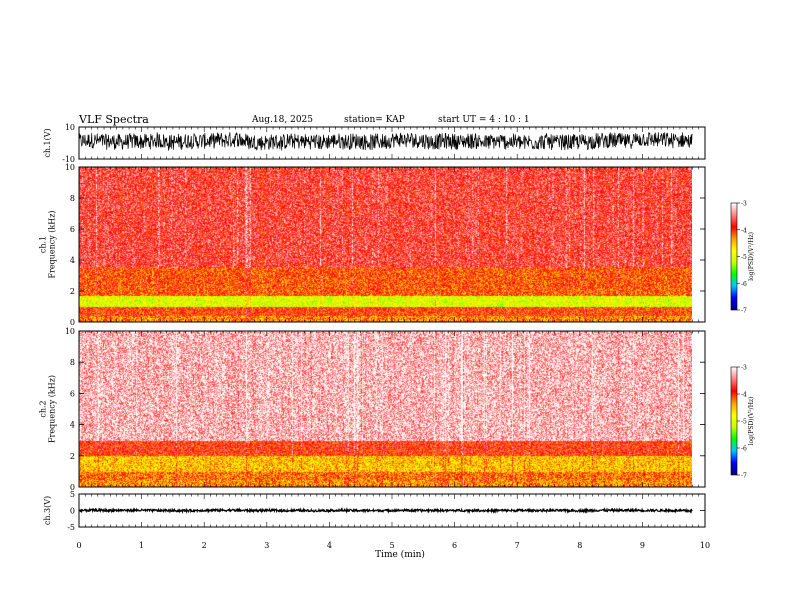 The height and width of the screenshot is (612, 792). I want to click on ch3-panel: 5 0 -5 ch.3(V), so click(374, 511).